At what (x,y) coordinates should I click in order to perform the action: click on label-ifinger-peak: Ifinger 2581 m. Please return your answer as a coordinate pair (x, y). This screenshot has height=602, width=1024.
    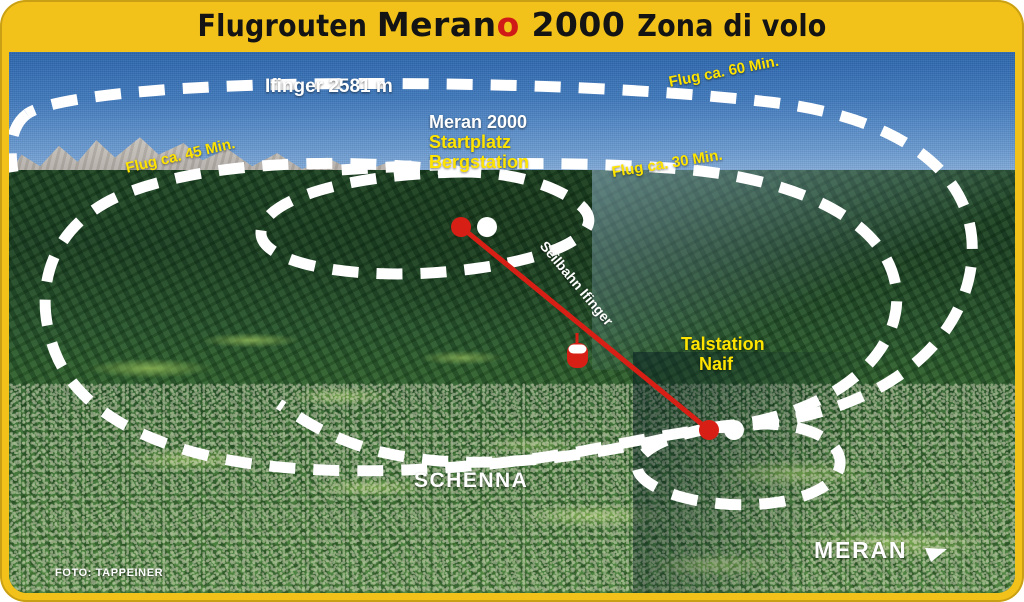
    Looking at the image, I should click on (329, 86).